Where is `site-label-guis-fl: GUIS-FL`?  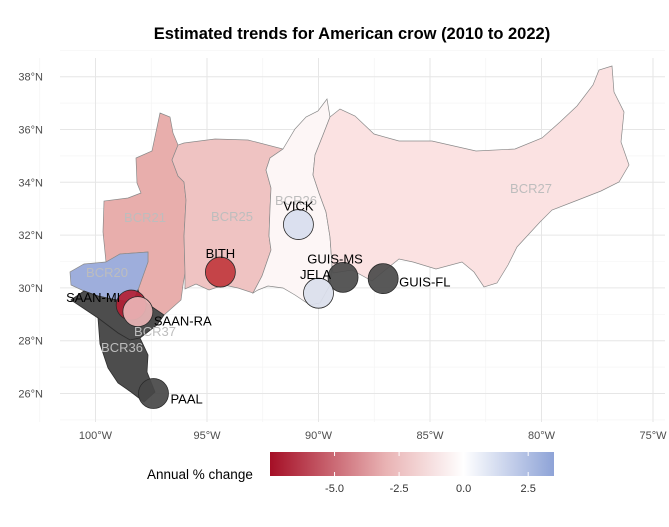 site-label-guis-fl: GUIS-FL is located at coordinates (424, 282).